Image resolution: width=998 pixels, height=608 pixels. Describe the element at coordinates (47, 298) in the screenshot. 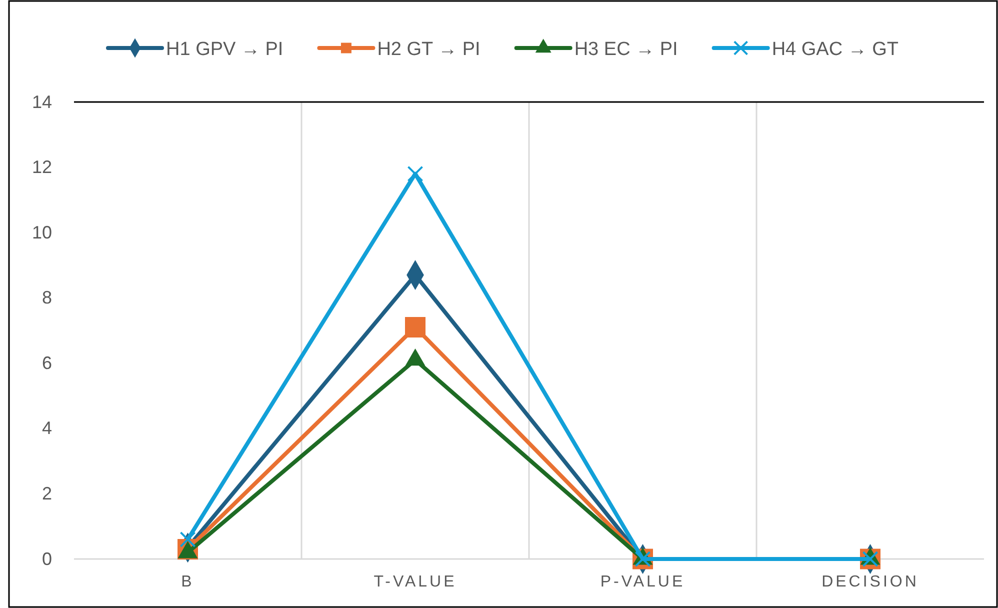

I see `y-tick-label: 8` at that location.